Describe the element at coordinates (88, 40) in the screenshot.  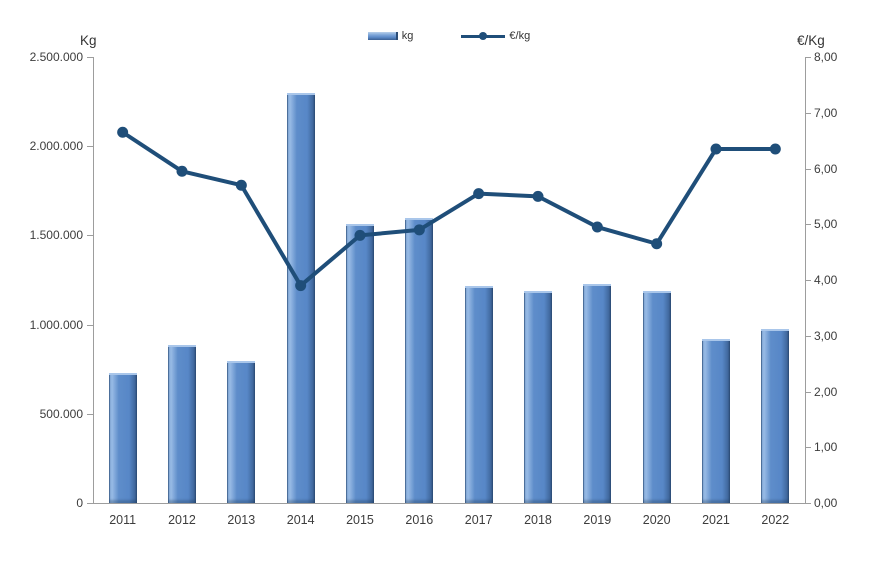
I see `left-axis-title: Kg` at that location.